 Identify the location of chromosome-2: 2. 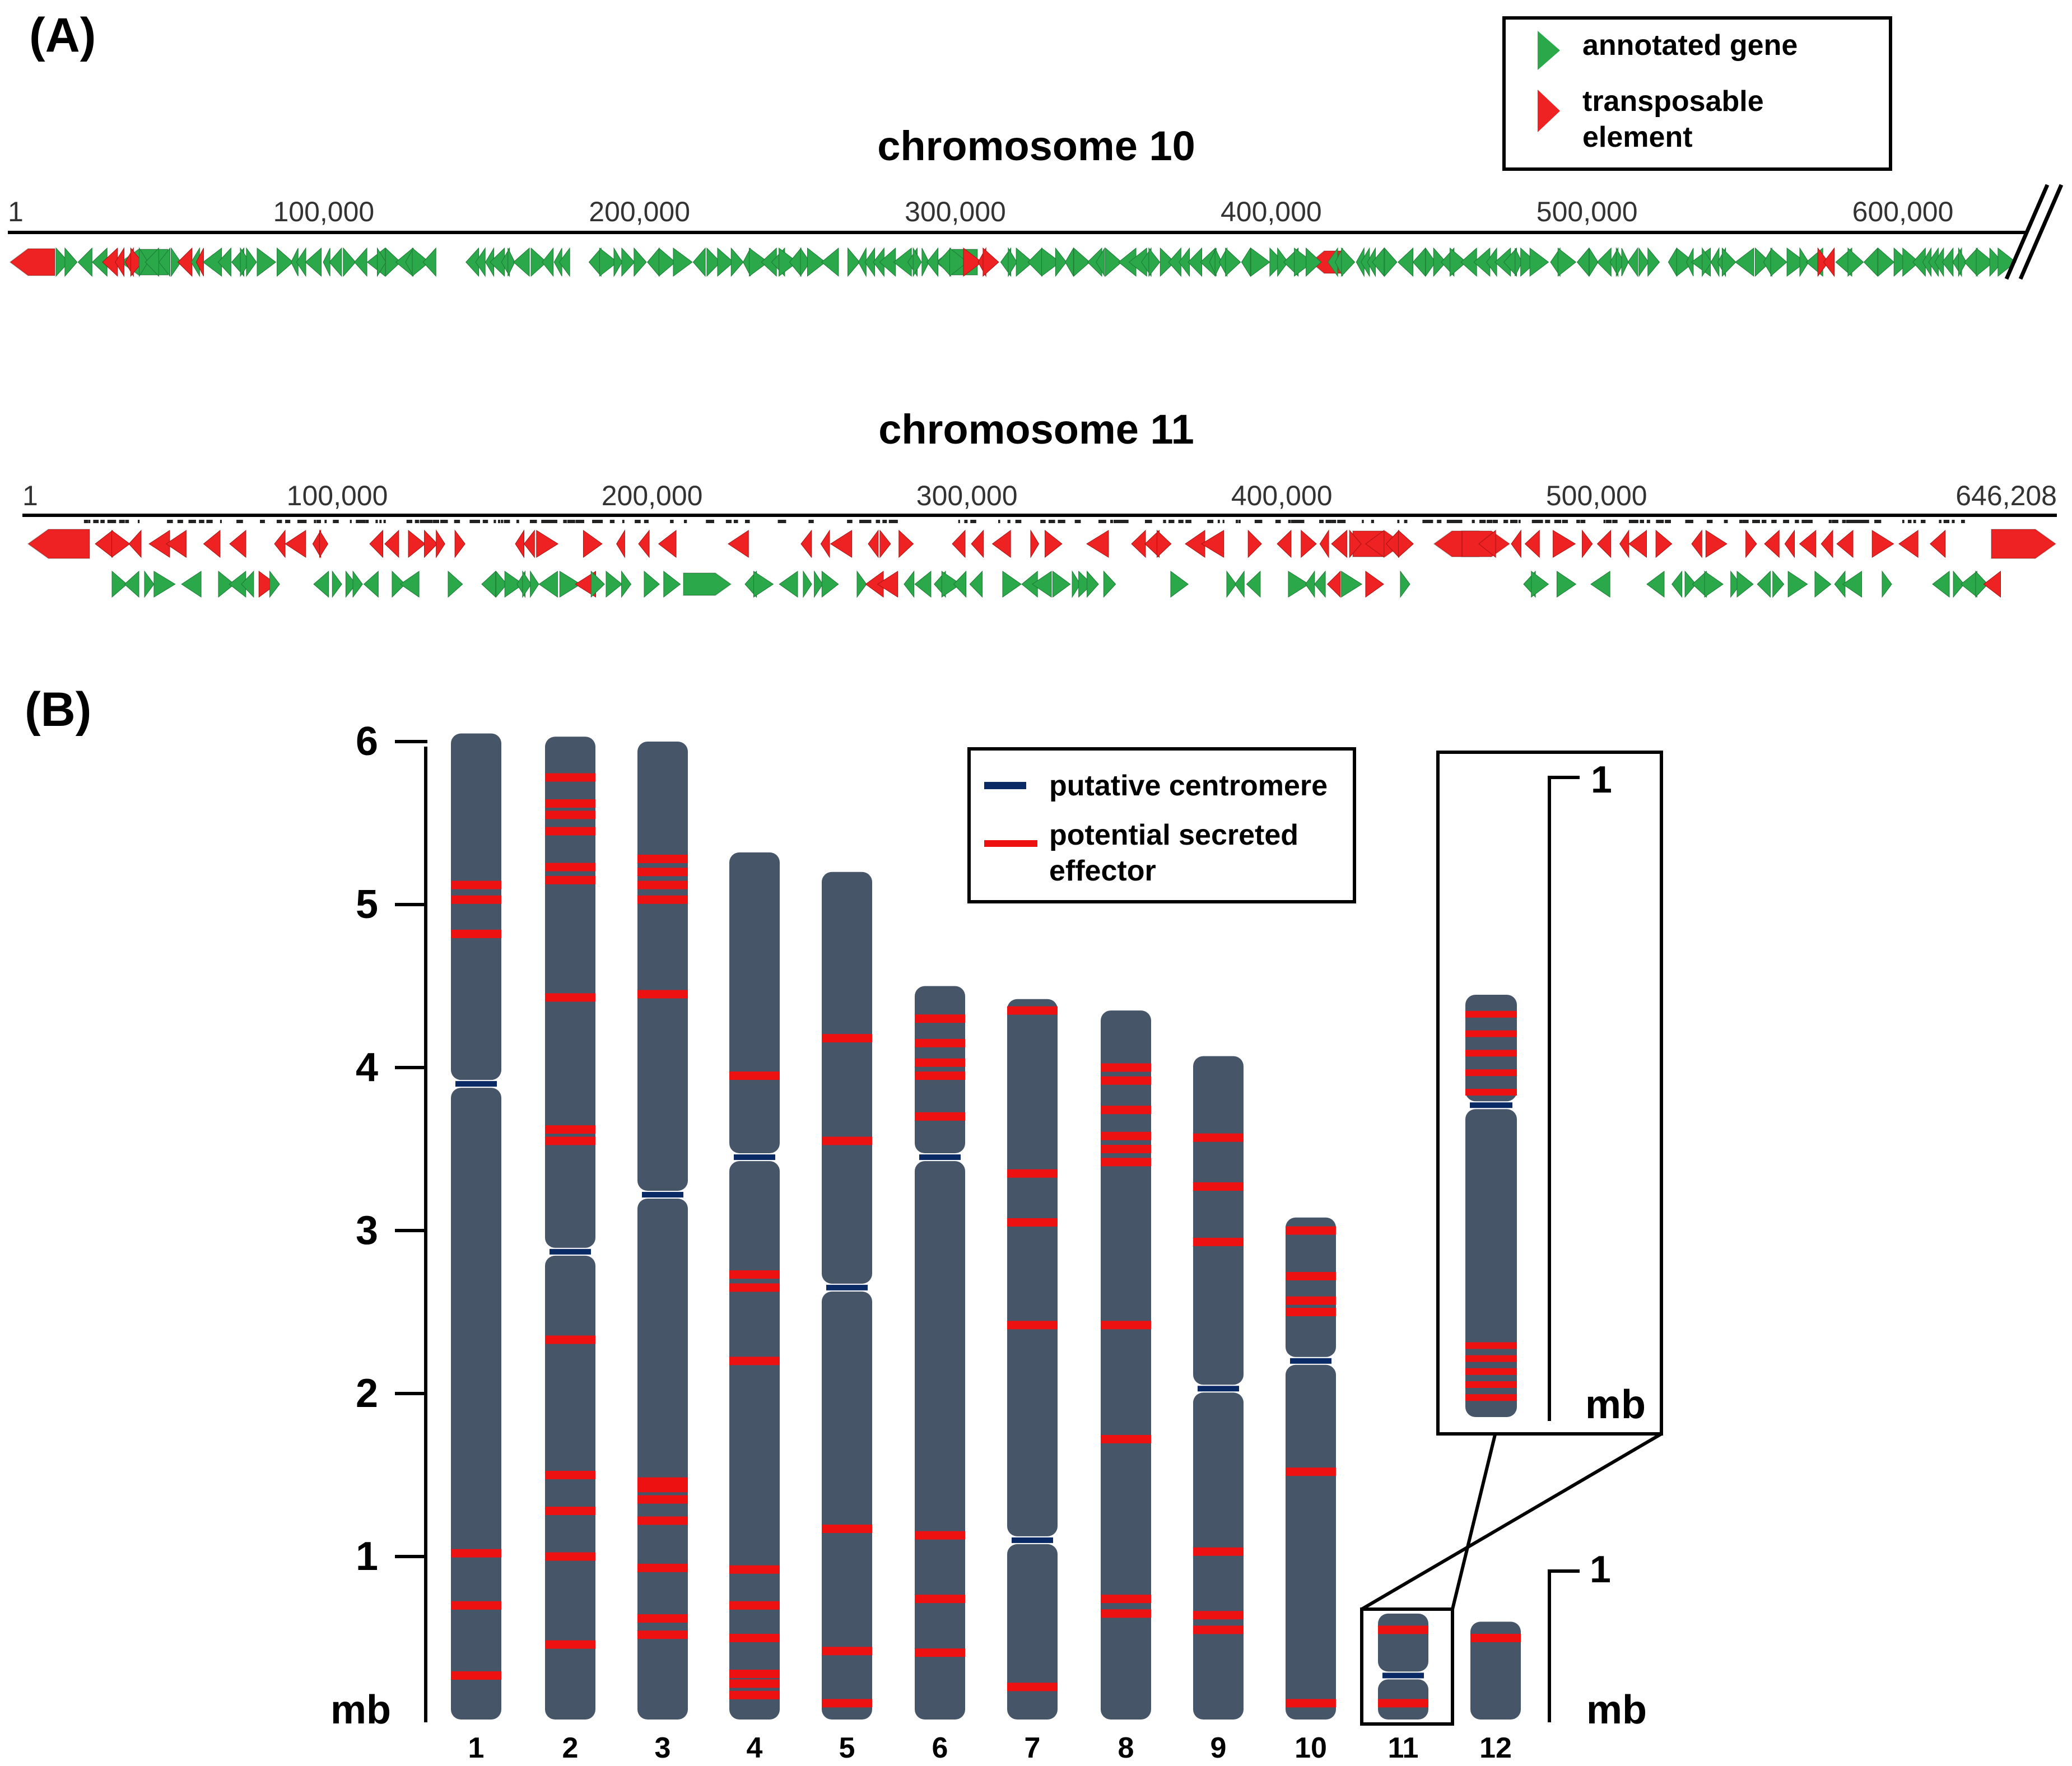
(570, 1250).